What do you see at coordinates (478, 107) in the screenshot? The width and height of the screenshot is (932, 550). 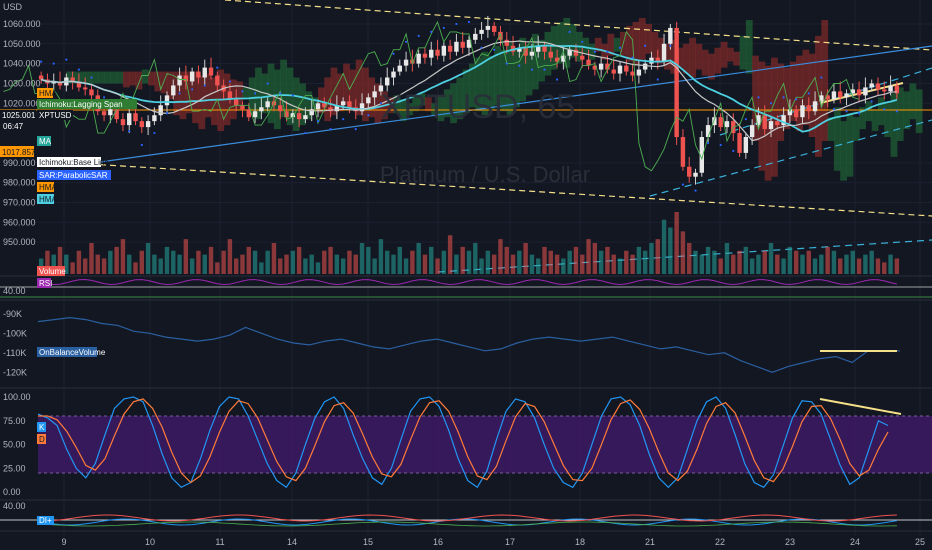 I see `watermark-symbol: XPTUSD, 65` at bounding box center [478, 107].